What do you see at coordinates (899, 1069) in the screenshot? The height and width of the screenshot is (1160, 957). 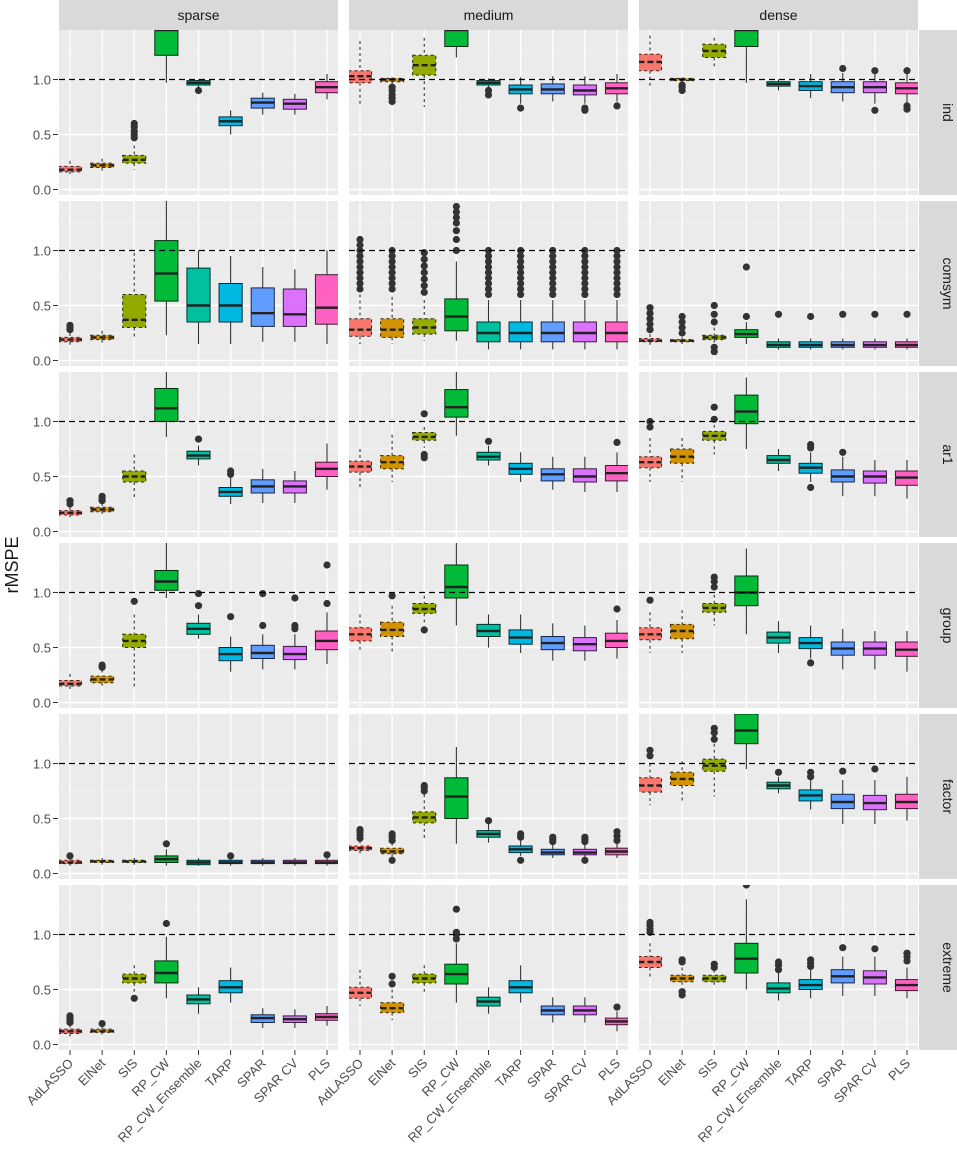 I see `x-tick-label: PLS` at bounding box center [899, 1069].